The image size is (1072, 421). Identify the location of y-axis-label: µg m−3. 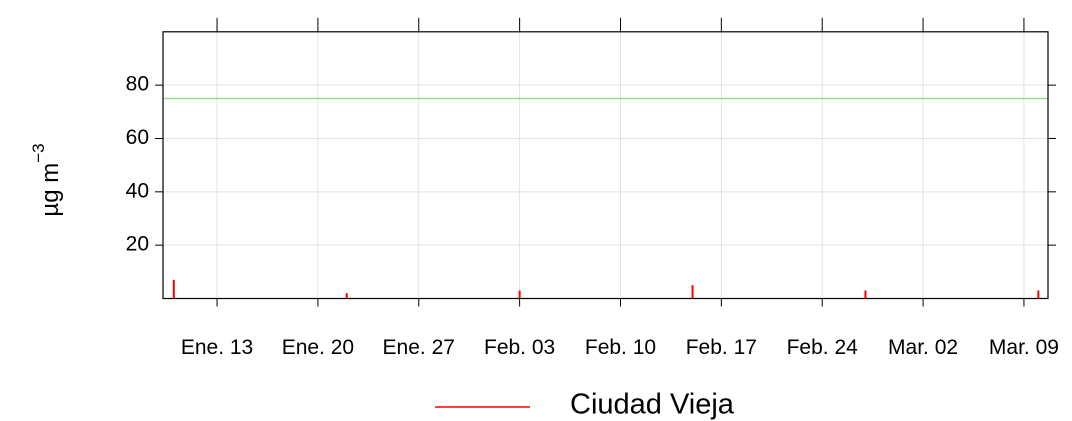
(46, 179).